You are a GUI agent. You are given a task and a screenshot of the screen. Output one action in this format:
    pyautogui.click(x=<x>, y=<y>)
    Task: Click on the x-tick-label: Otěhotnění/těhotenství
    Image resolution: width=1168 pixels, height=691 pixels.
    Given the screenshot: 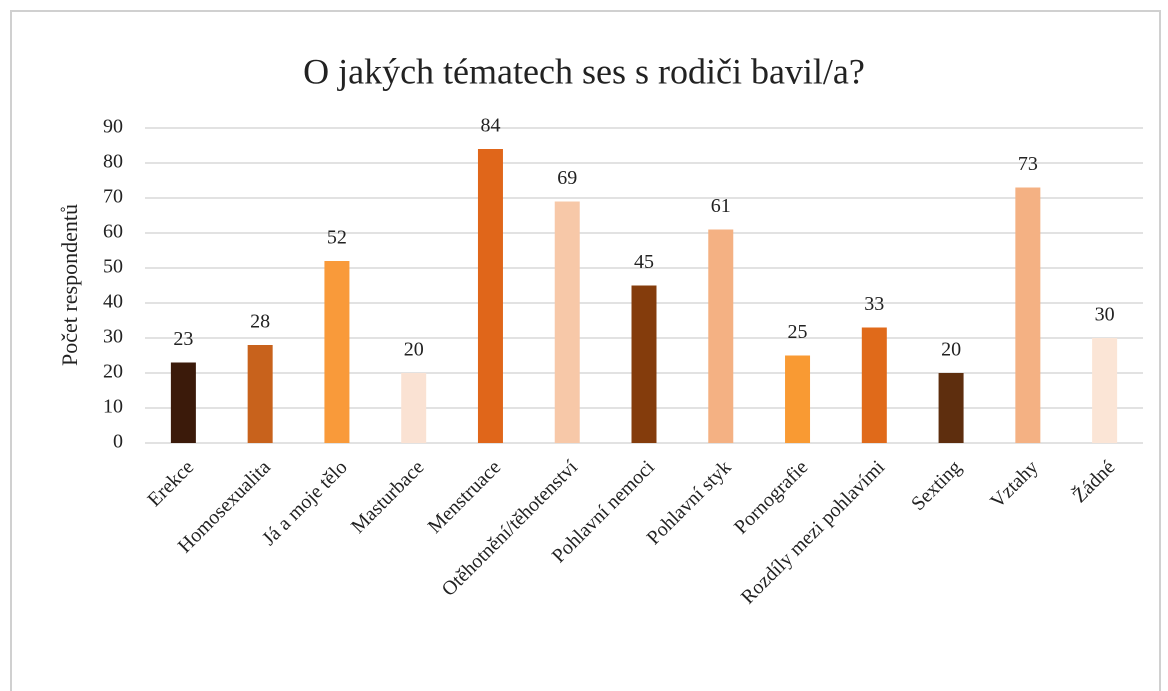 What is the action you would take?
    pyautogui.click(x=510, y=528)
    